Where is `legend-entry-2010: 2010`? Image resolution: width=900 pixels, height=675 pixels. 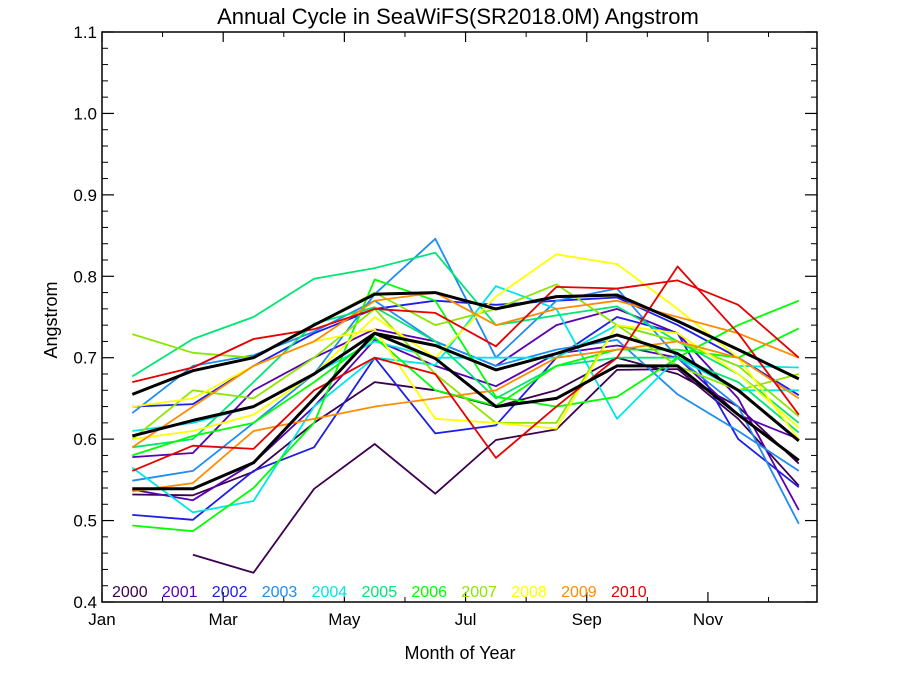 legend-entry-2010: 2010 is located at coordinates (629, 592).